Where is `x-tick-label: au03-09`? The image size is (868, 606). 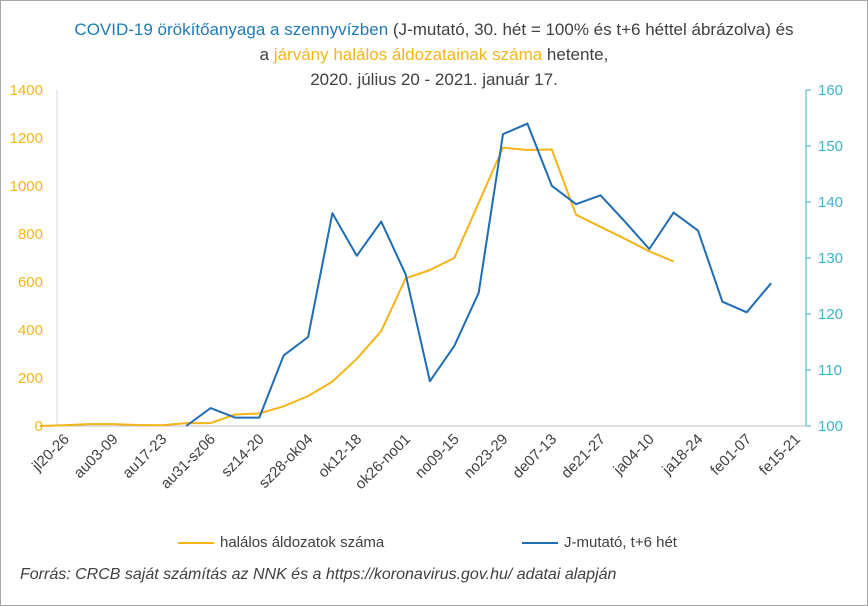
x-tick-label: au03-09 is located at coordinates (96, 456).